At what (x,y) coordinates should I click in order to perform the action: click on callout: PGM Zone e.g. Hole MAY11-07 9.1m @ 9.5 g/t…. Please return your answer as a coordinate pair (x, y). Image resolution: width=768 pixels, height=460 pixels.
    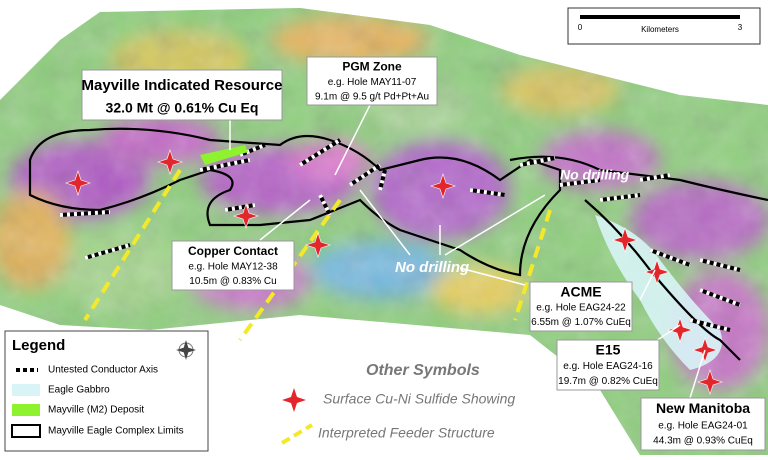
    Looking at the image, I should click on (372, 81).